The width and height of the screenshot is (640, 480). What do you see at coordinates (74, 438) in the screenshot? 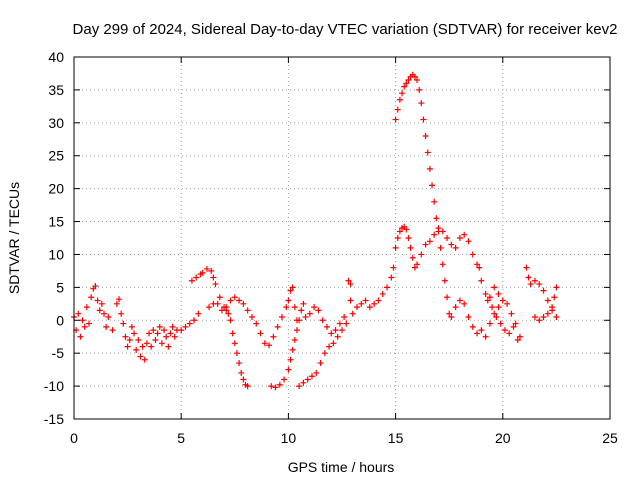
I see `x-tick-label: 0` at bounding box center [74, 438].